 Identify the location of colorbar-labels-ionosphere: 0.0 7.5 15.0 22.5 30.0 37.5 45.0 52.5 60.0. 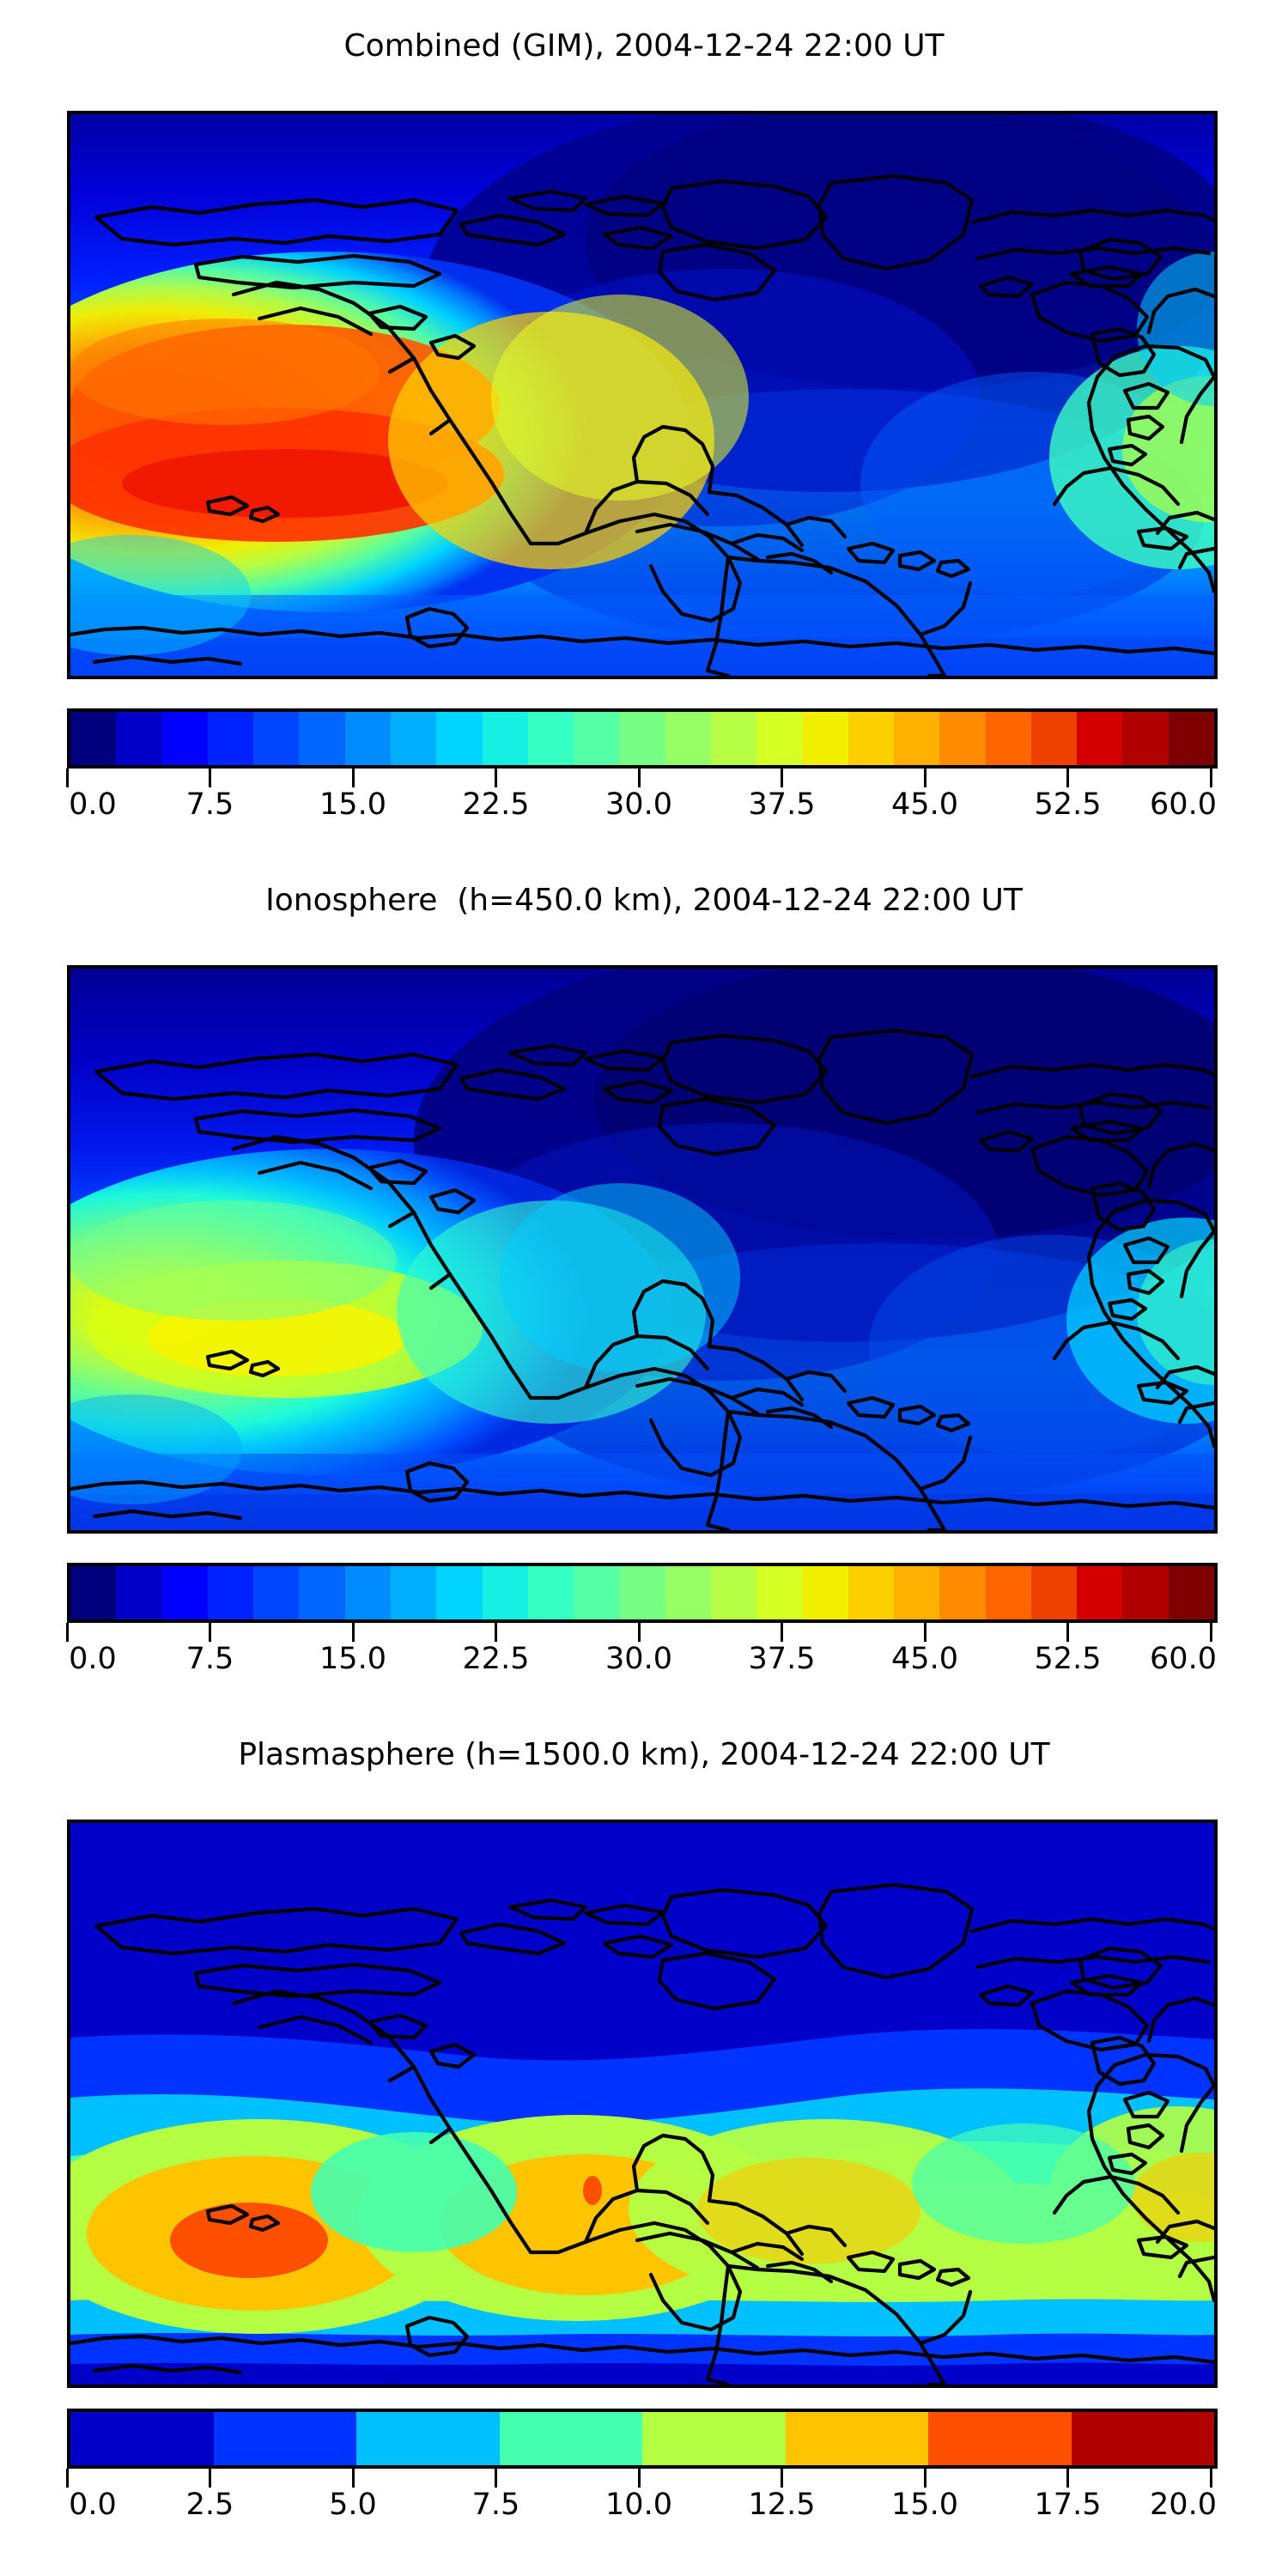
(640, 1661).